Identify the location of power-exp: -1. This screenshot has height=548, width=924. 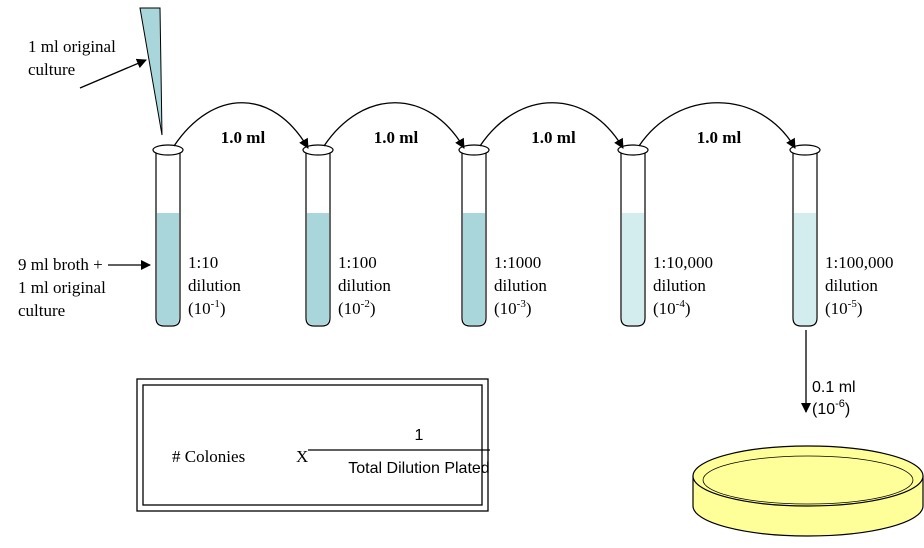
(215, 304).